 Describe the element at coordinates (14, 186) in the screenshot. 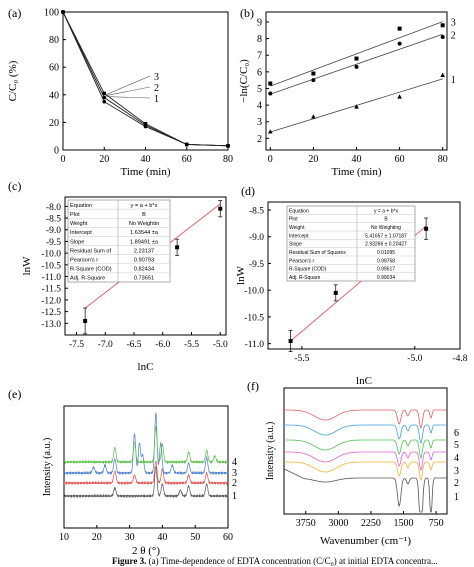

I see `panel-label: (c)` at that location.